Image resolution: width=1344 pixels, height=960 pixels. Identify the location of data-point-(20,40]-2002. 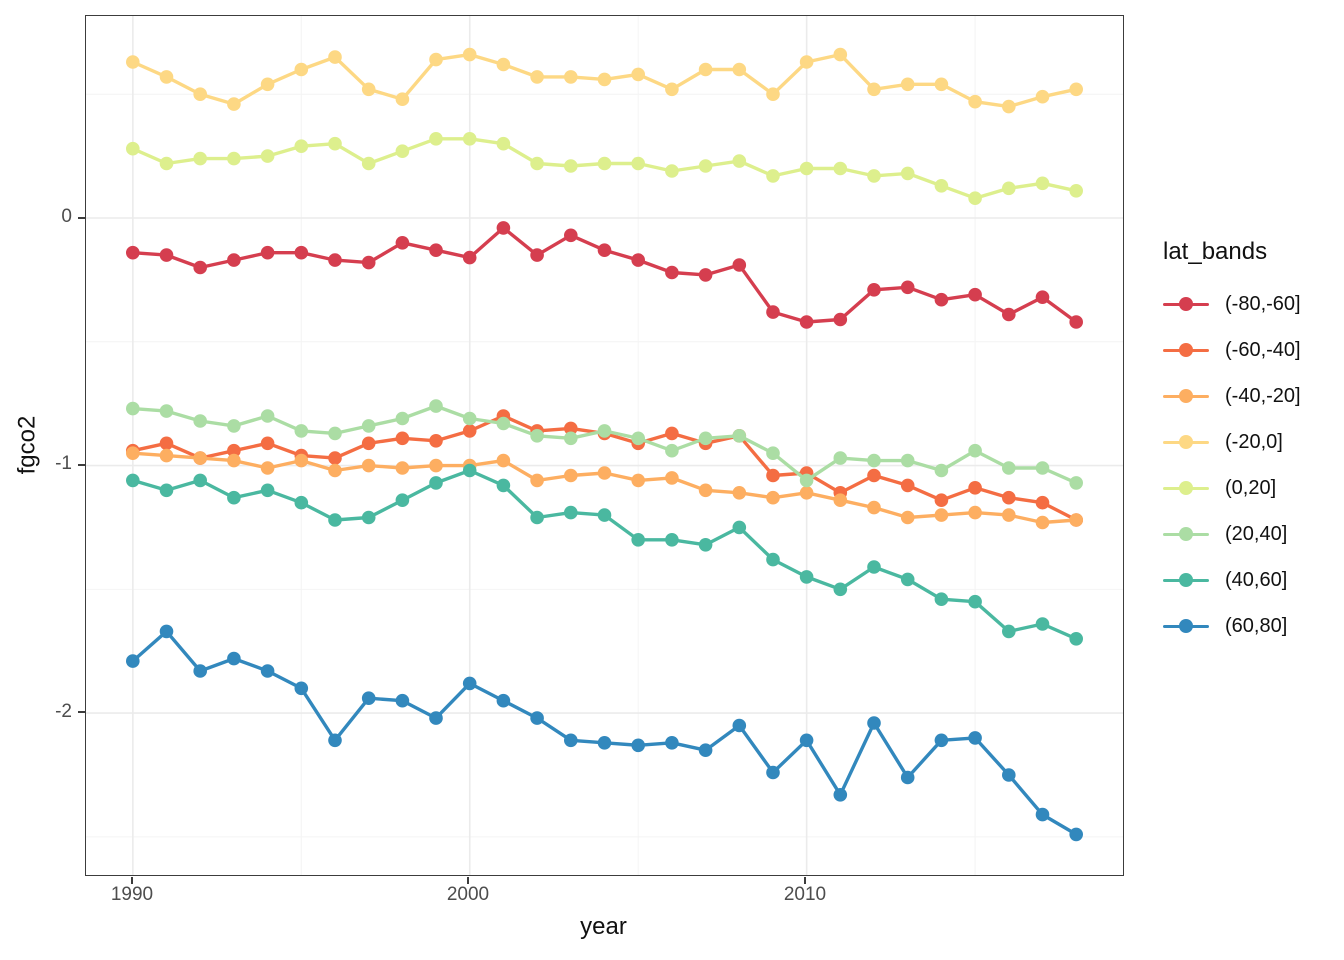
(537, 436).